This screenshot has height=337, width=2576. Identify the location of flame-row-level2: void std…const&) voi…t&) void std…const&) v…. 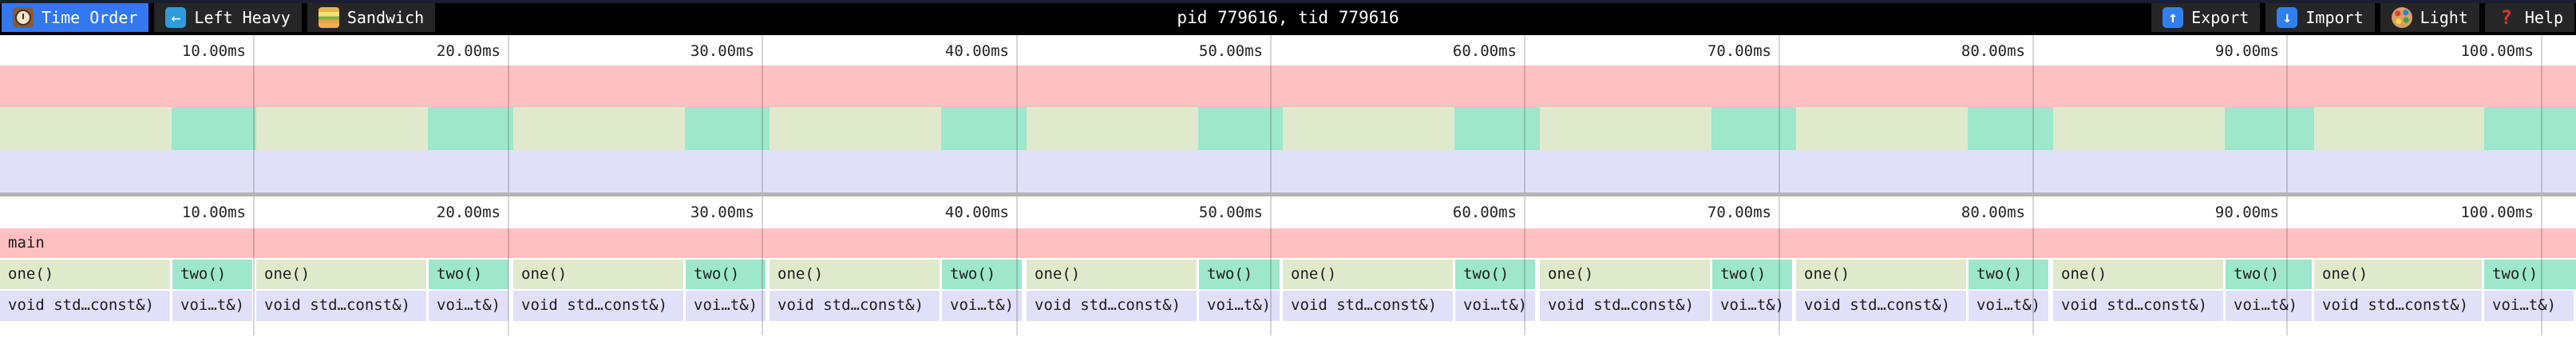
(1288, 306).